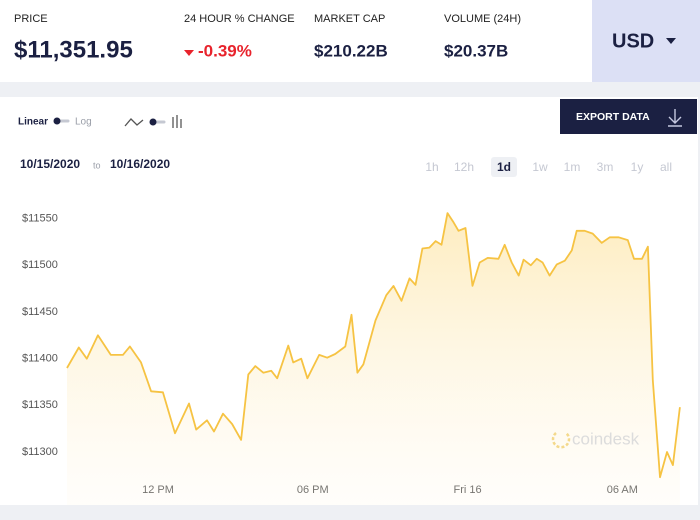 The width and height of the screenshot is (700, 520). Describe the element at coordinates (40, 265) in the screenshot. I see `y-tick-label: $11500` at that location.